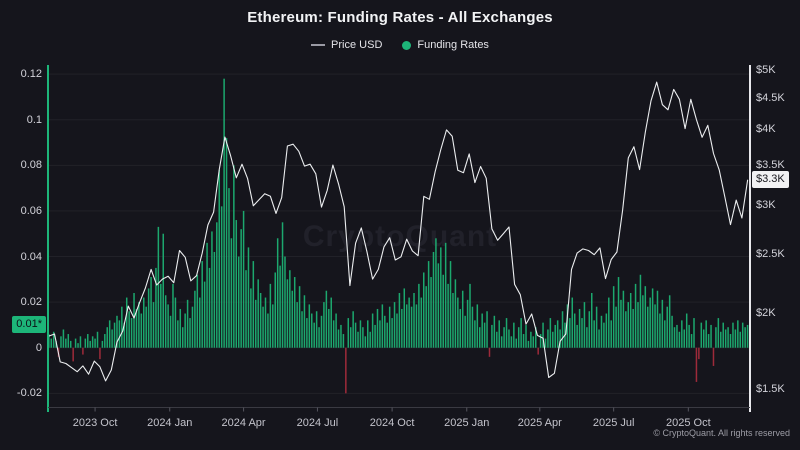 This screenshot has width=800, height=450. I want to click on x-axis-tick-label: 2024 Apr, so click(243, 423).